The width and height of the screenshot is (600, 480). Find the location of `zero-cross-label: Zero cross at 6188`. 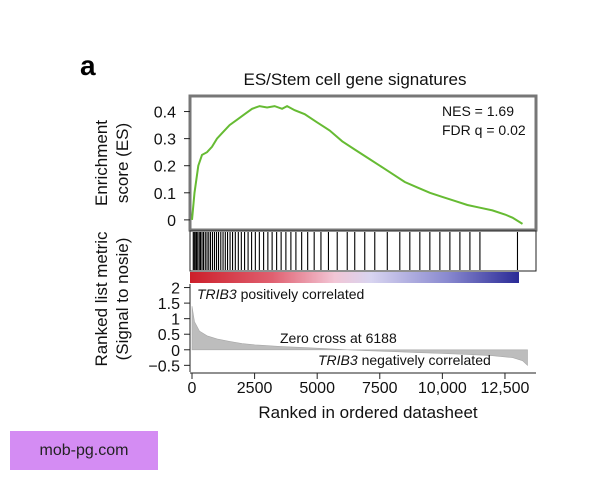

zero-cross-label: Zero cross at 6188 is located at coordinates (338, 338).